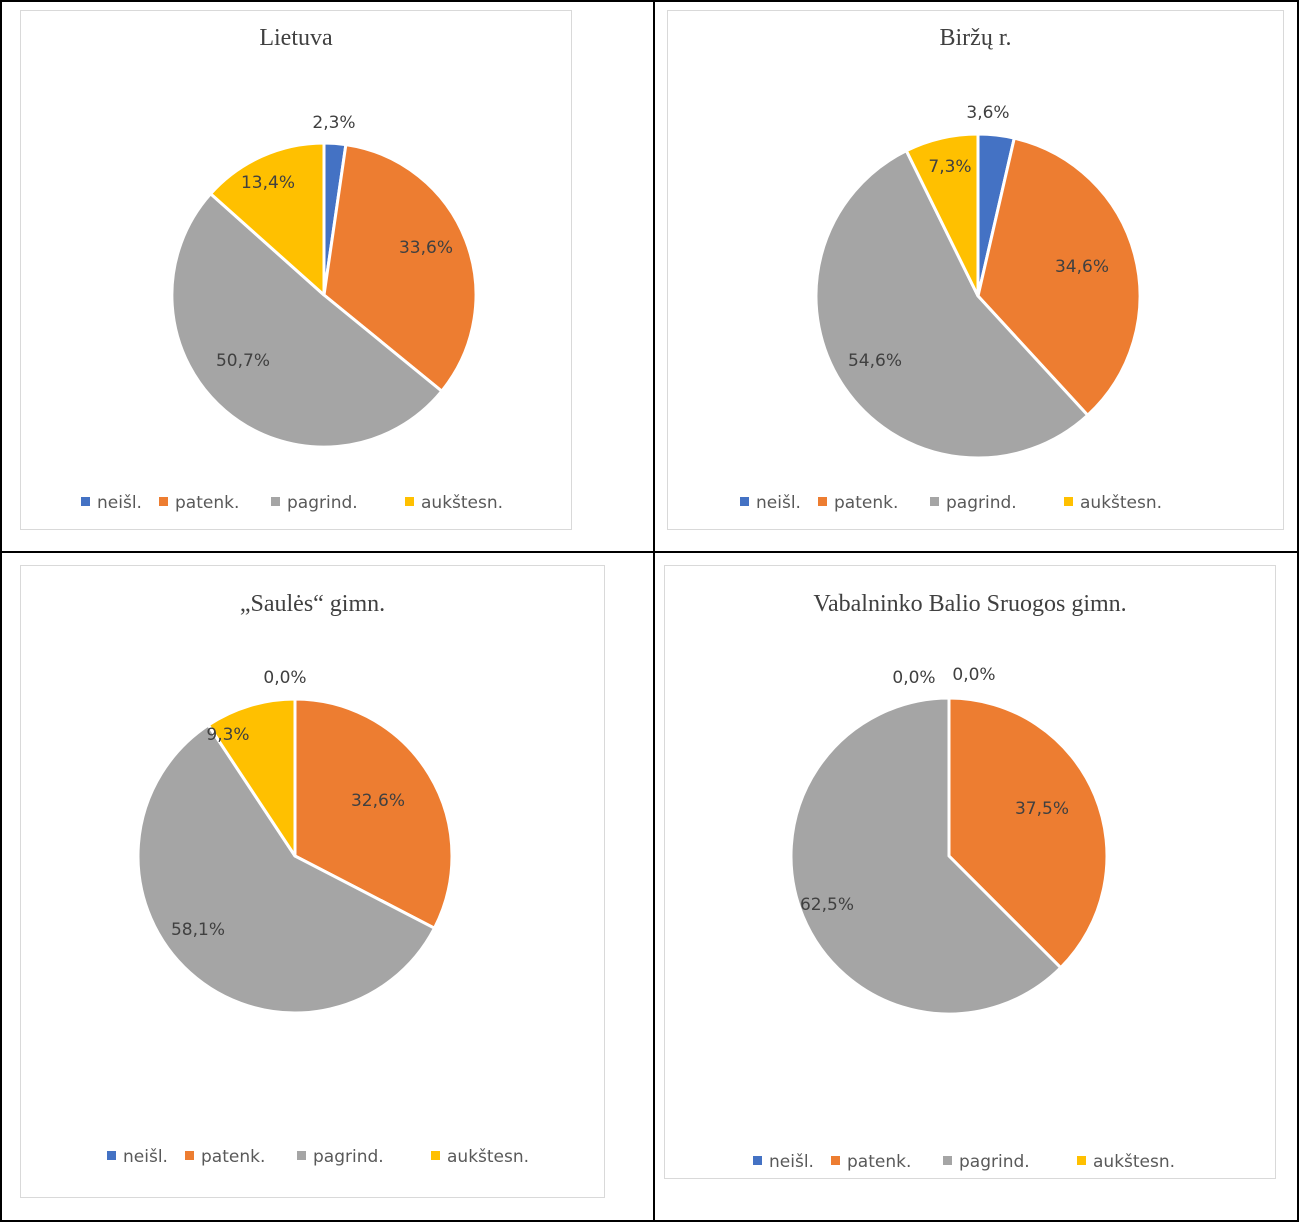 The image size is (1299, 1222). What do you see at coordinates (987, 113) in the screenshot?
I see `data-label-neisl: 3,6%` at bounding box center [987, 113].